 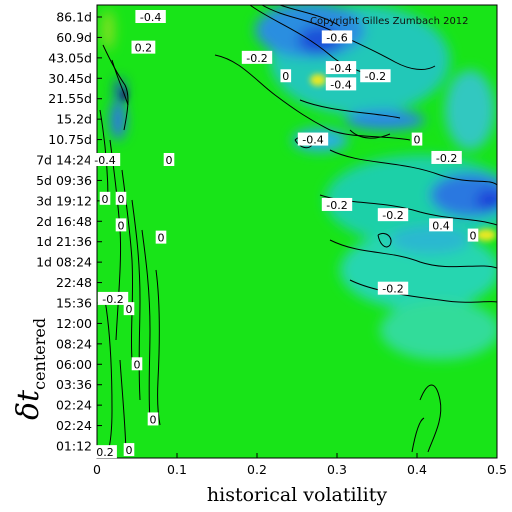 I want to click on y-tick-label: 22:48, so click(x=74, y=282).